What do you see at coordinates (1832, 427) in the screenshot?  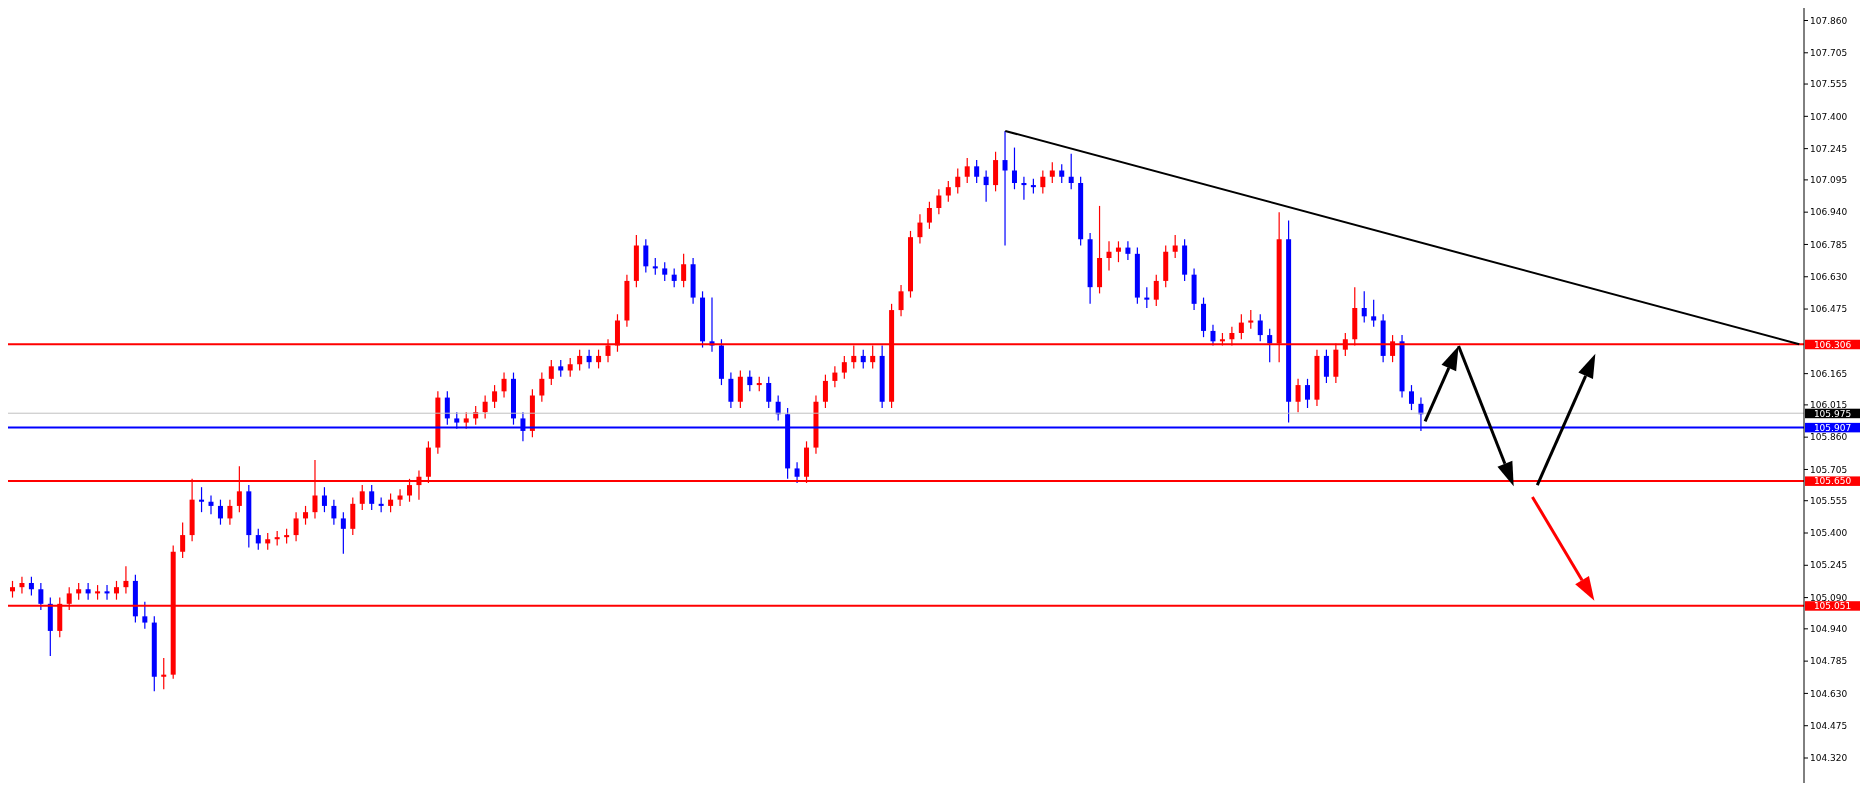 I see `ref-line-label: 105.907` at bounding box center [1832, 427].